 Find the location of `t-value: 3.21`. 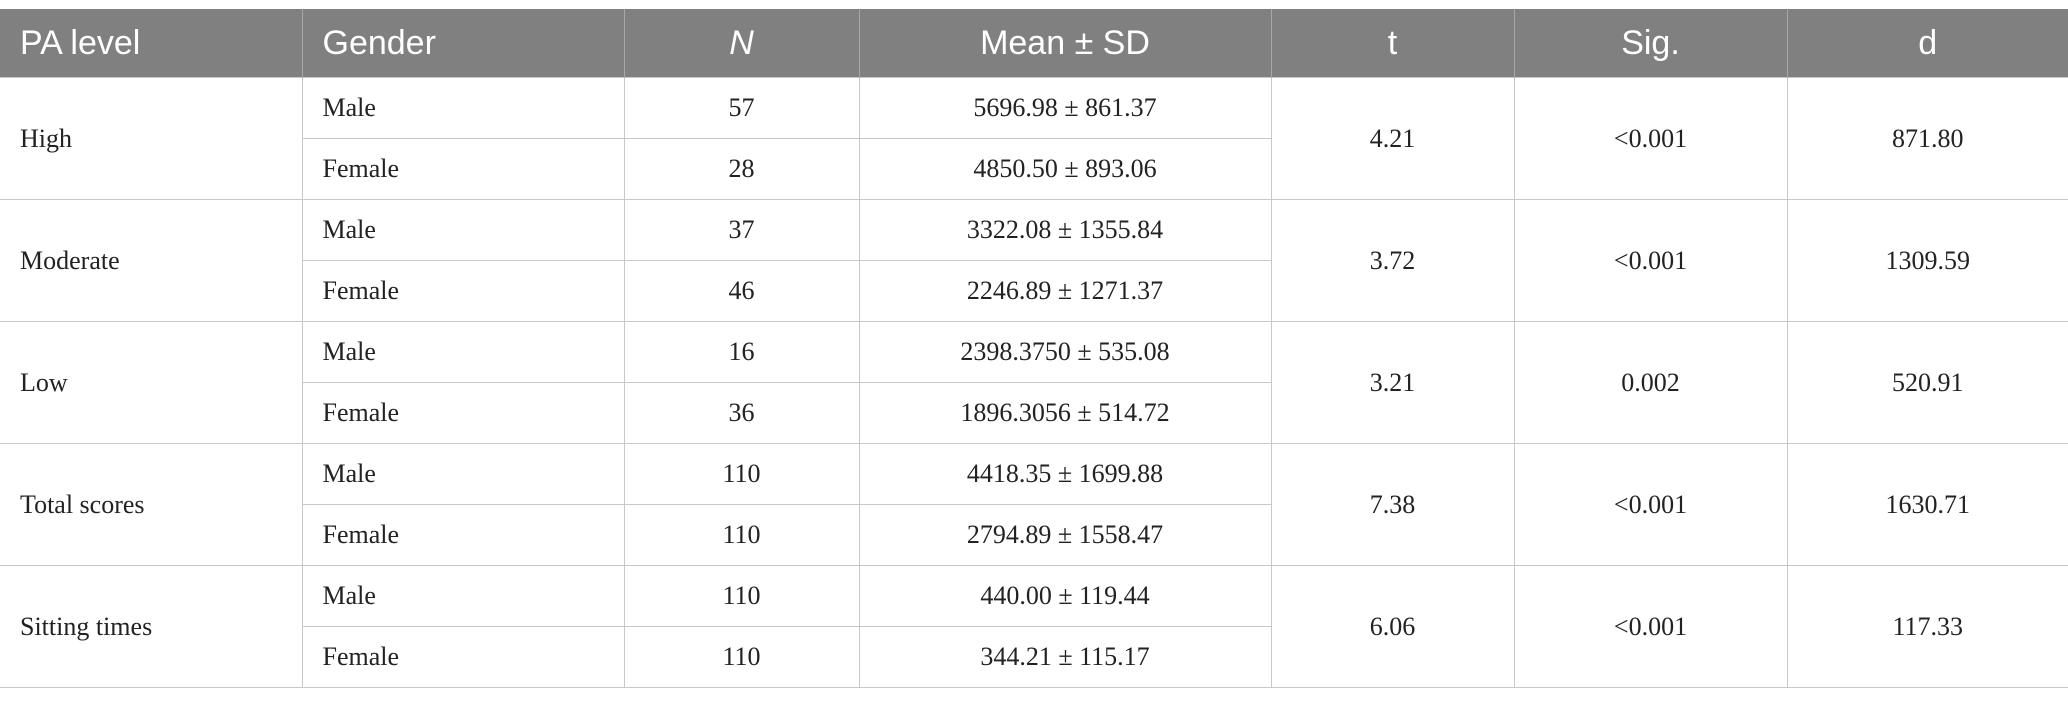

t-value: 3.21 is located at coordinates (1392, 382).